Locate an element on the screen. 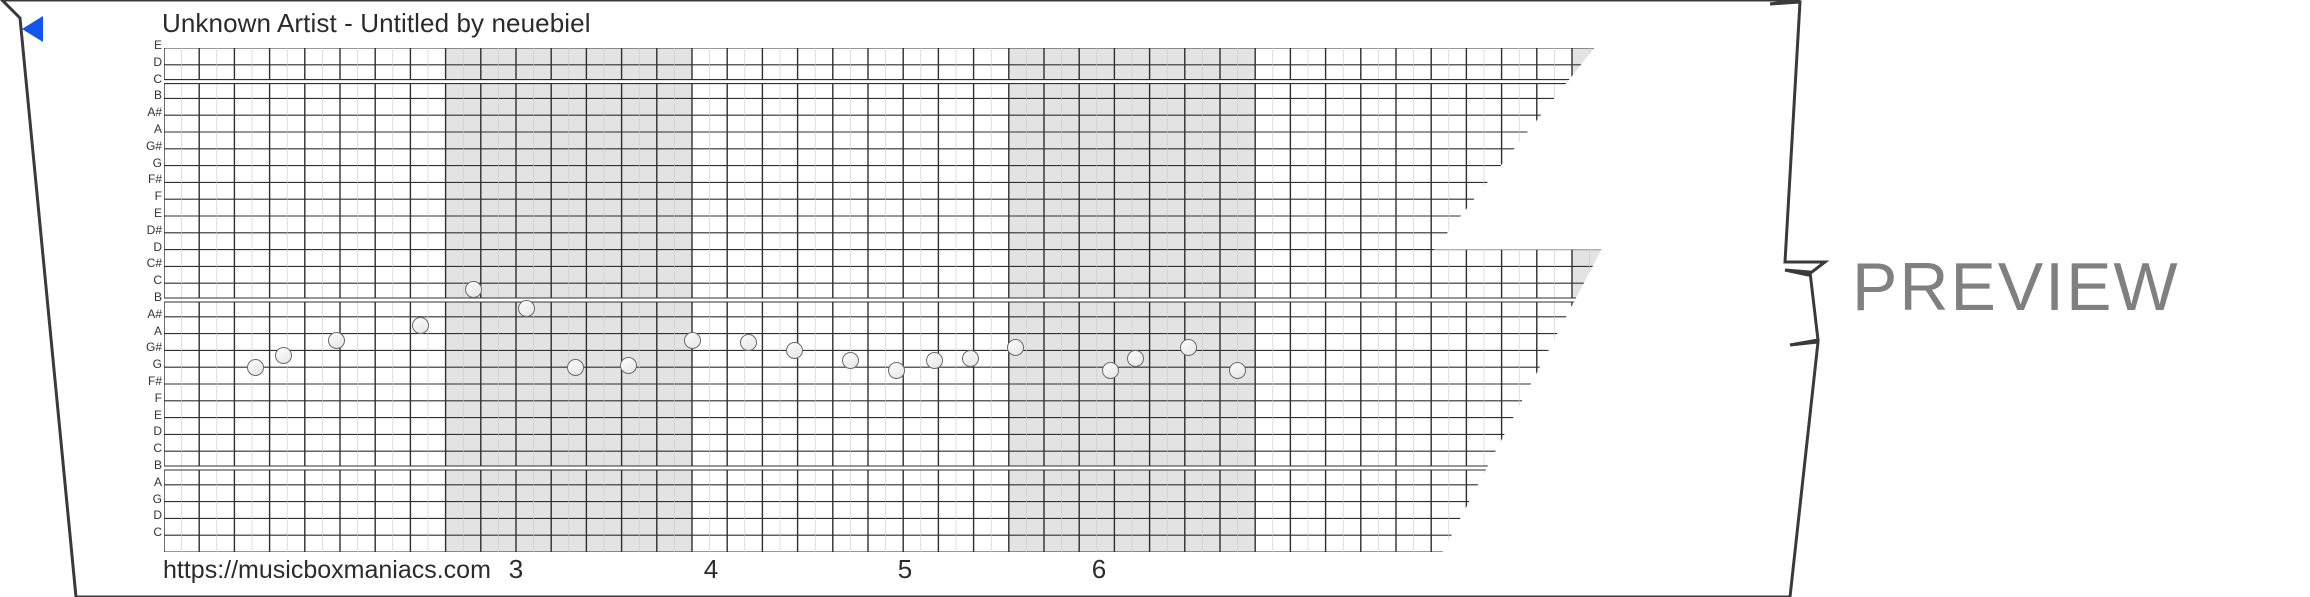  measure-number: 6 is located at coordinates (1099, 569).